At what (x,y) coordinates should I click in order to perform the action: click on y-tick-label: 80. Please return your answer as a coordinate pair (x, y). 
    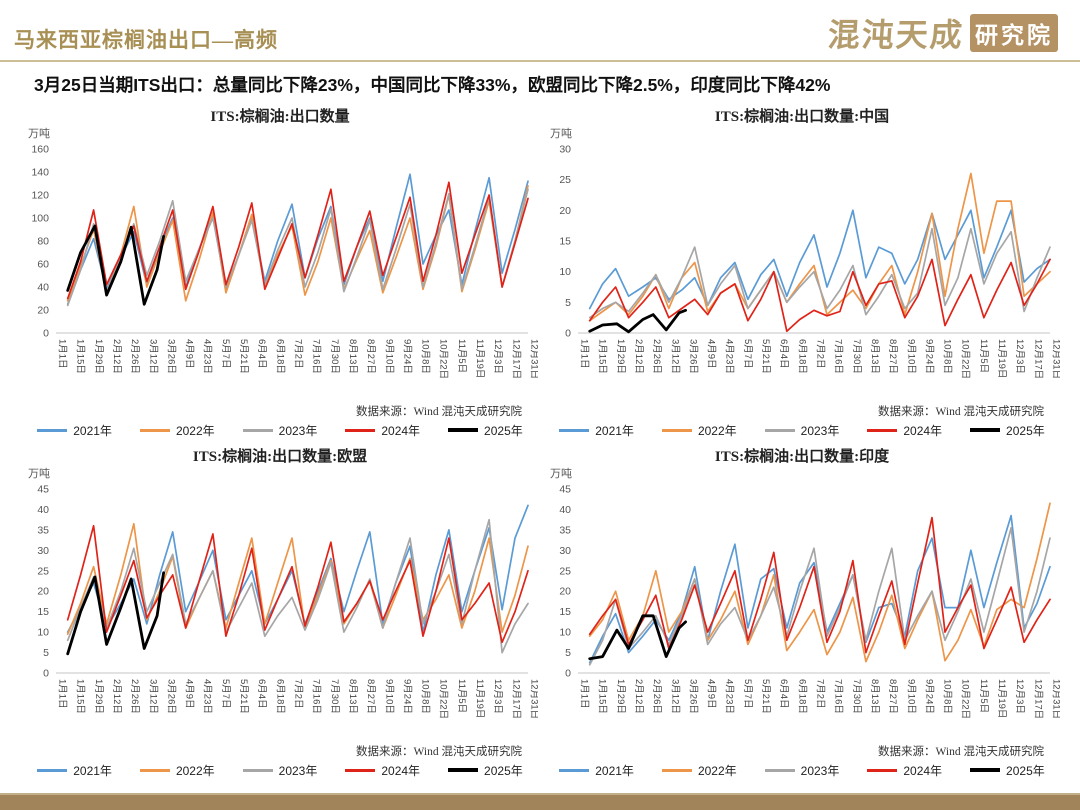
    Looking at the image, I should click on (43, 242).